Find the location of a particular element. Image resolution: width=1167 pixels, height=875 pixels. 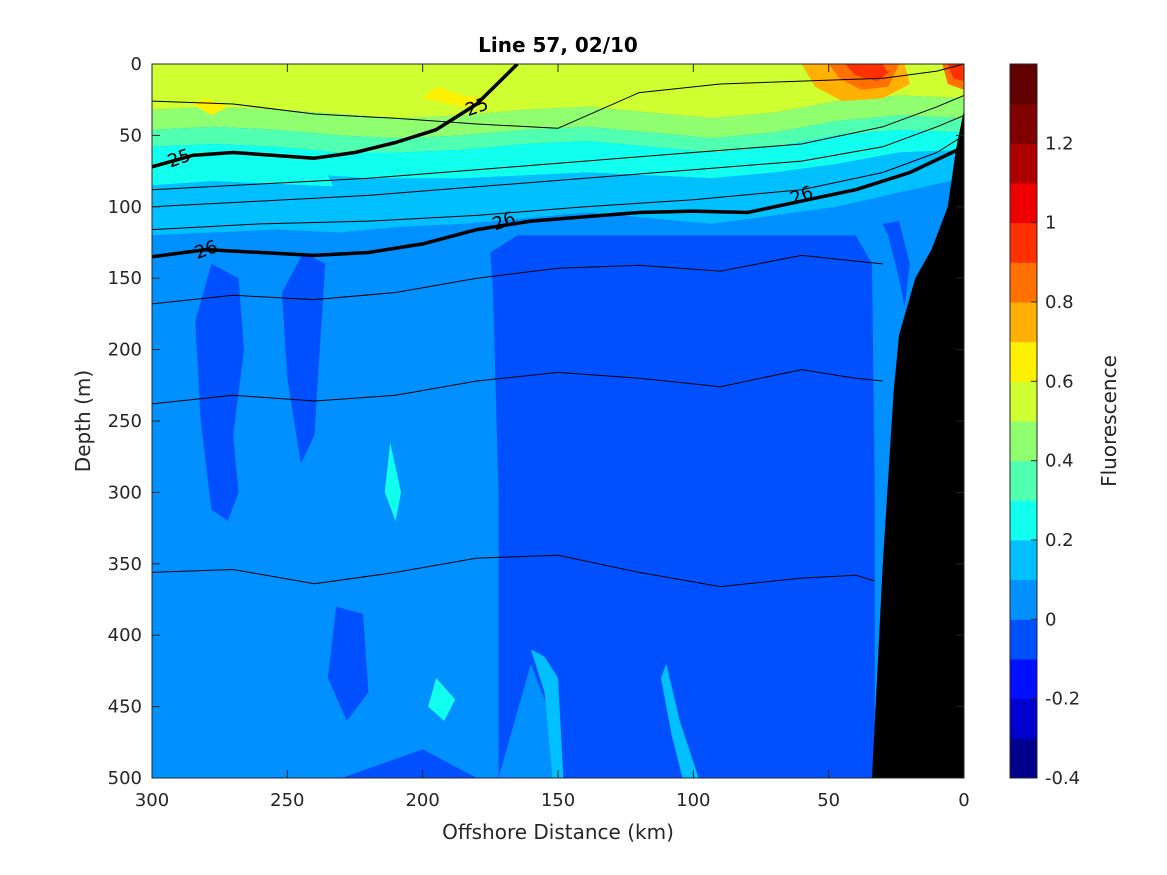

y-tick-label: 250 is located at coordinates (125, 421).